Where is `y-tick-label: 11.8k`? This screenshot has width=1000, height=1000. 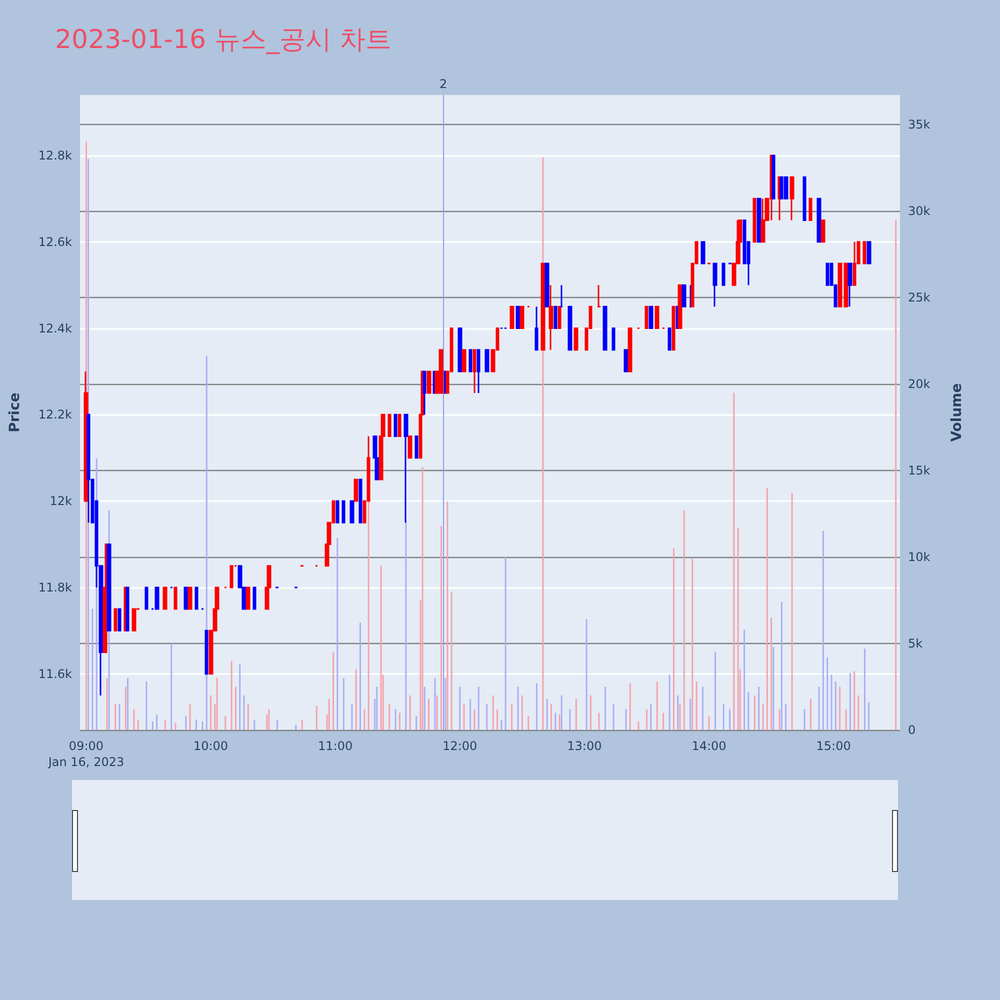 y-tick-label: 11.8k is located at coordinates (55, 587).